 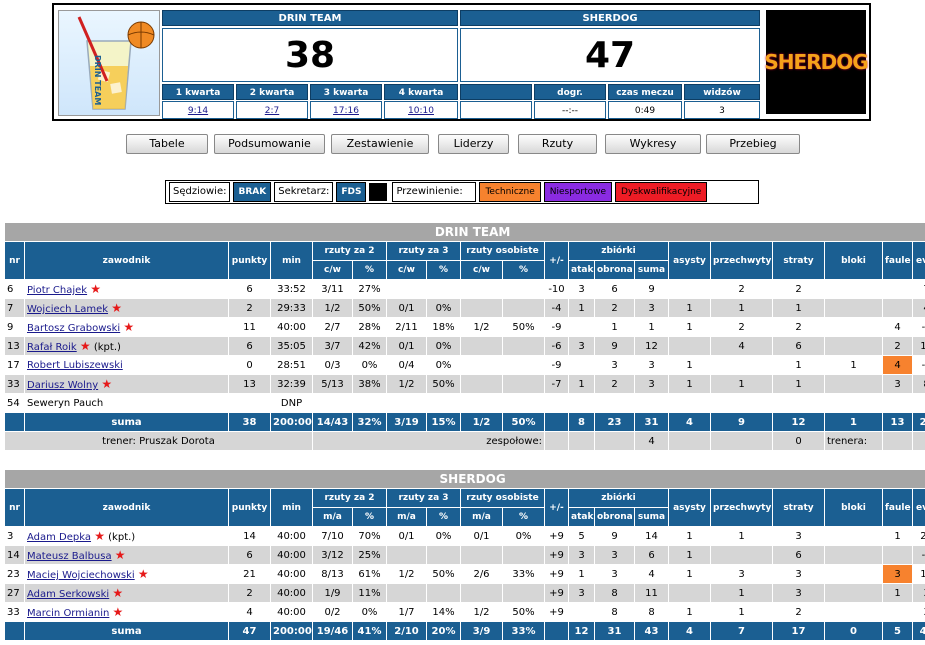 I want to click on quarter-2-score: 2:7, so click(x=272, y=110).